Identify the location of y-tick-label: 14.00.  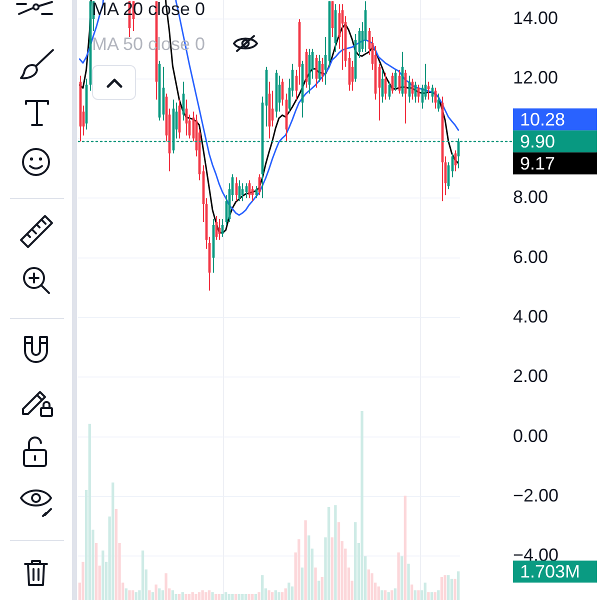
(535, 18).